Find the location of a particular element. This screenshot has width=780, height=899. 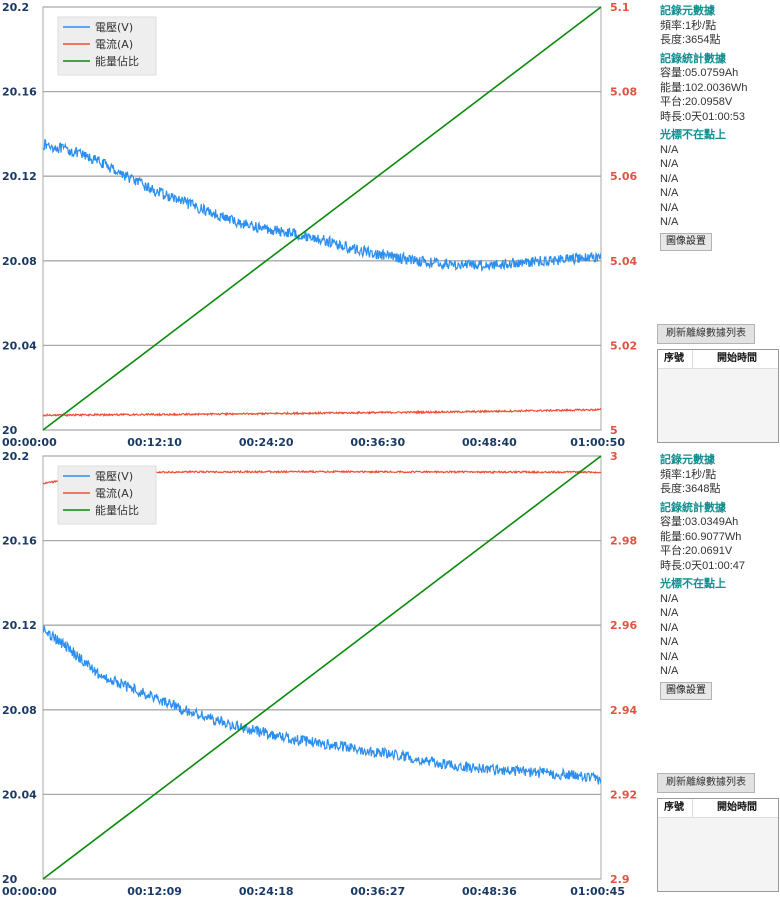

length-value: 長度:3648點 is located at coordinates (690, 489).